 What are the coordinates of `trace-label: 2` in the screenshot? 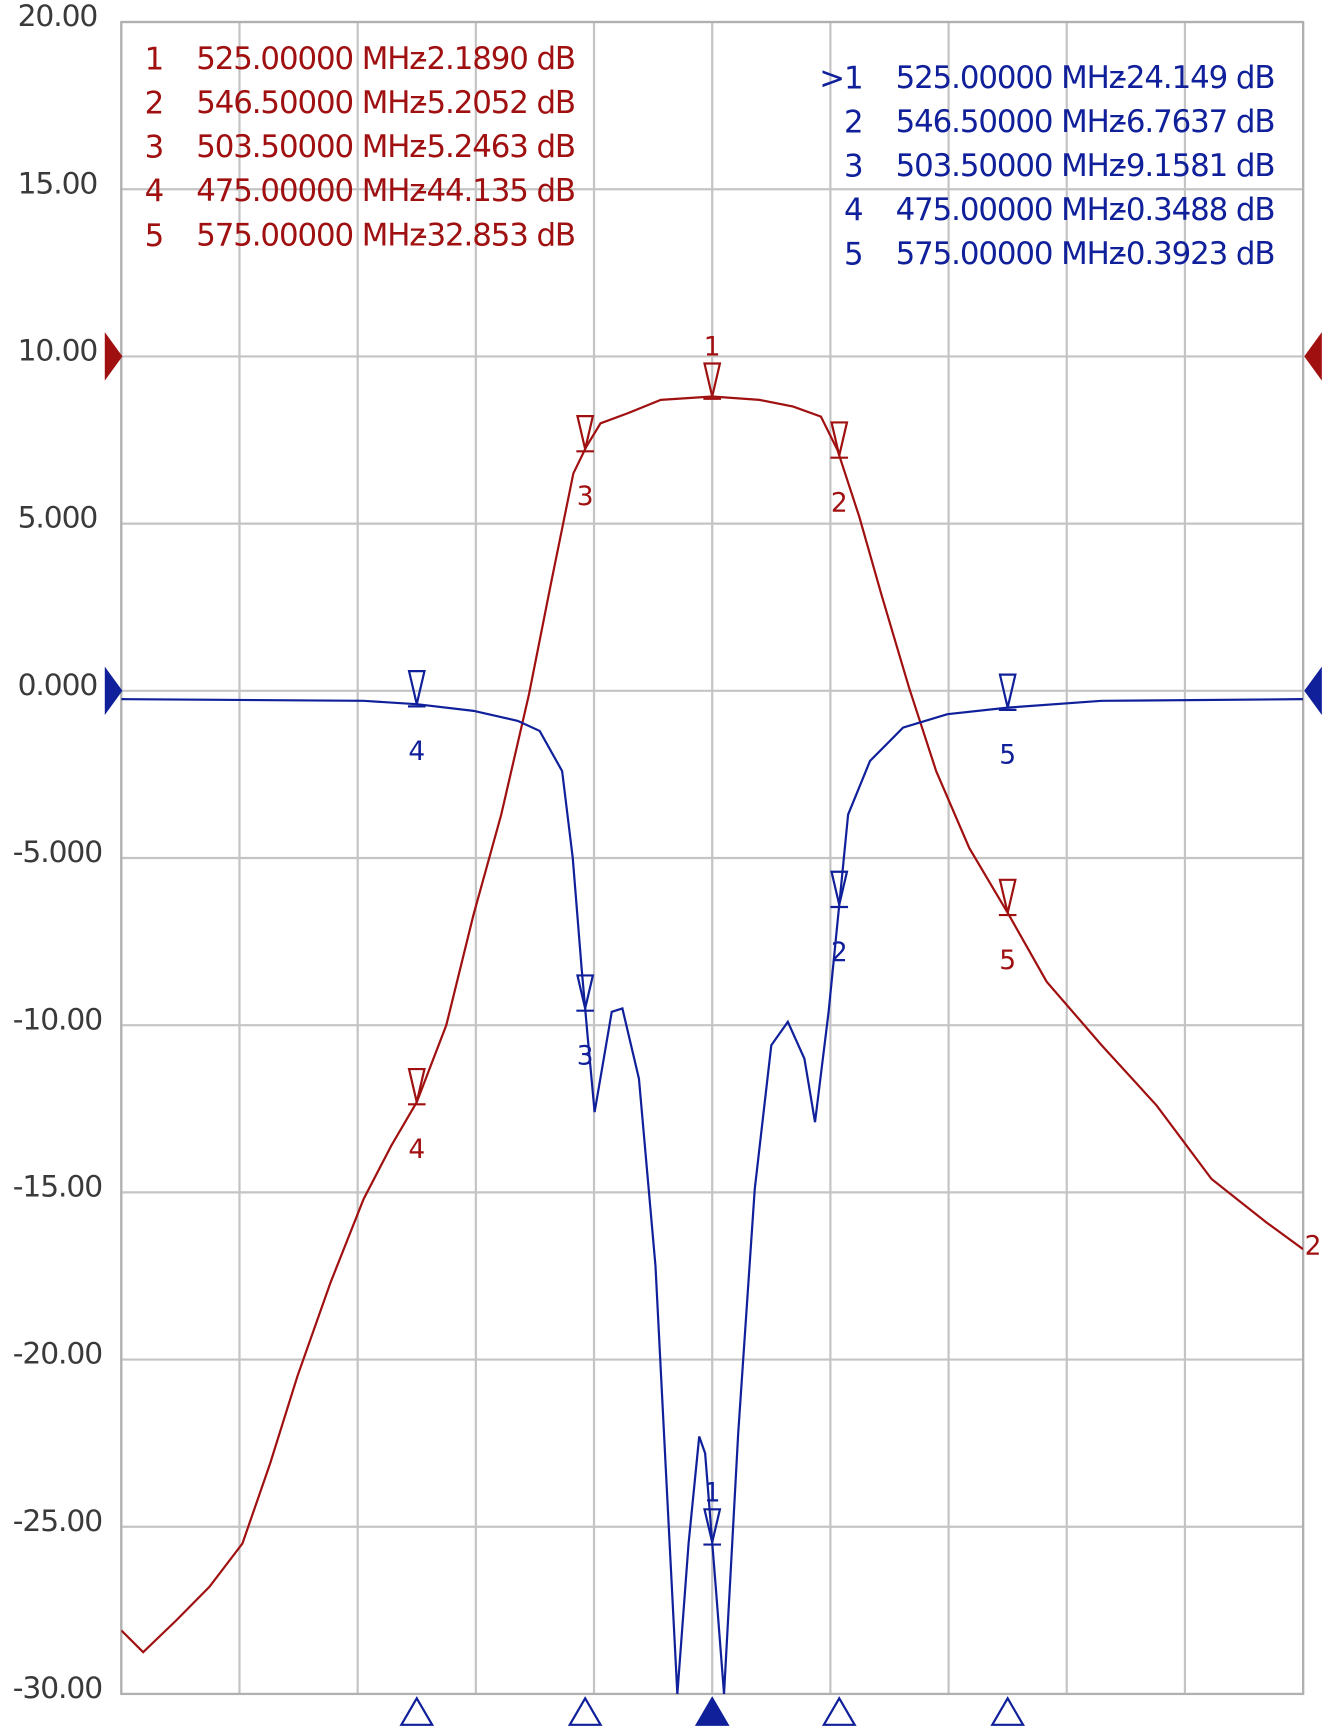 It's located at (1313, 1246).